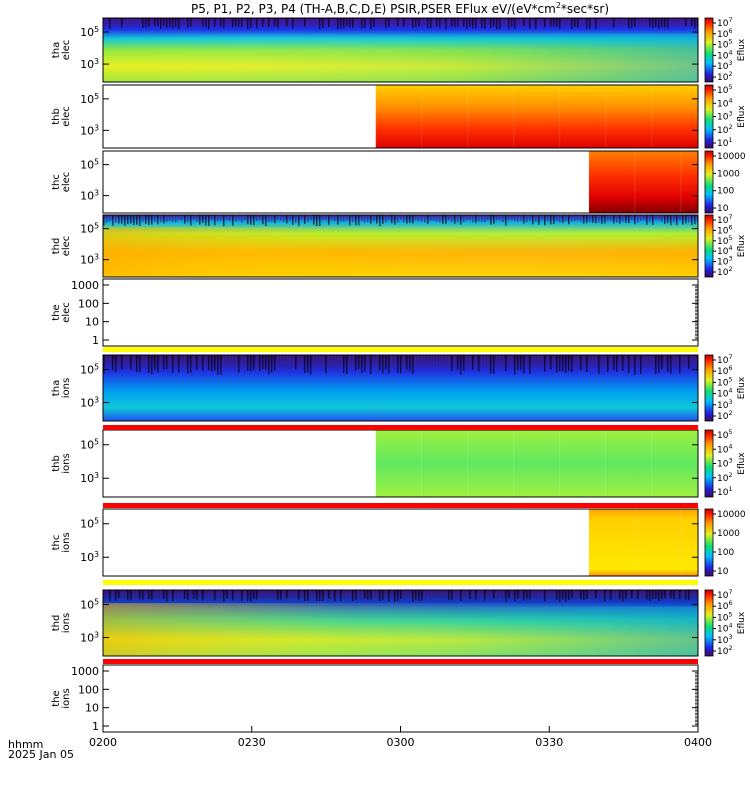 This screenshot has height=800, width=750. I want to click on yellow-status-bar, so click(400, 349).